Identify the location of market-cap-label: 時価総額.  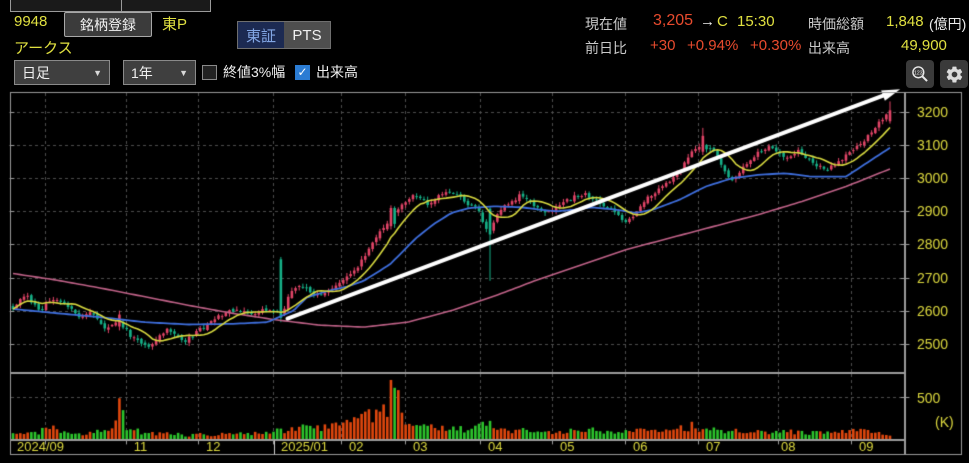
(836, 24).